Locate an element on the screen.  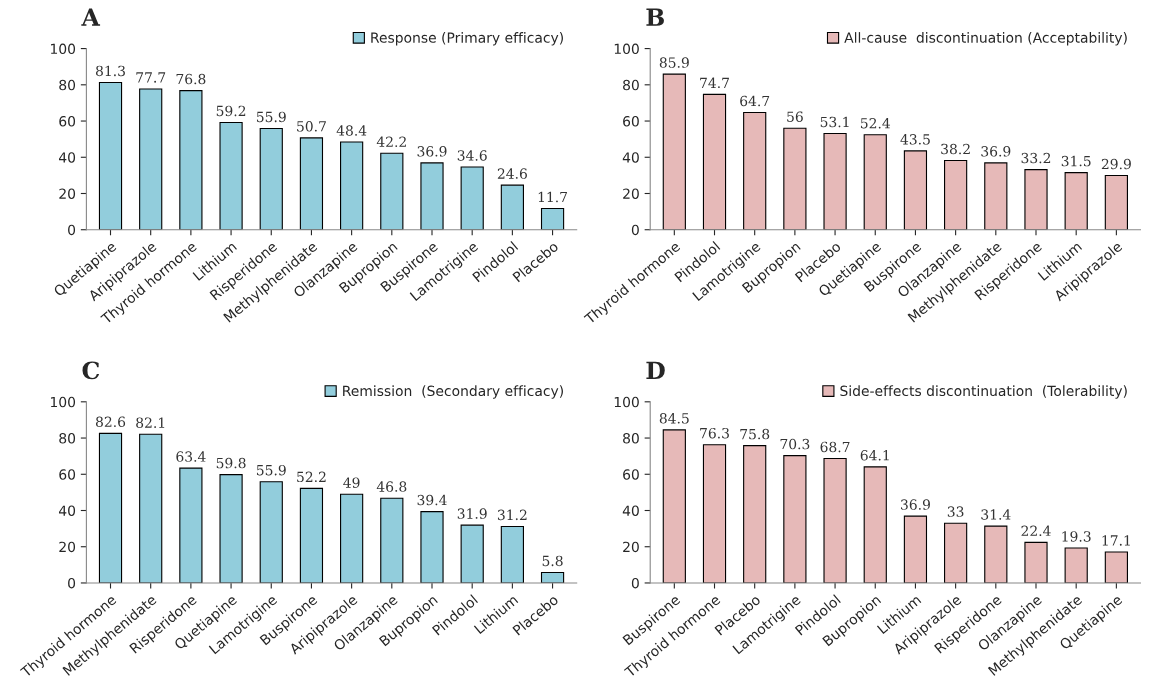
data-label: 49 is located at coordinates (351, 482).